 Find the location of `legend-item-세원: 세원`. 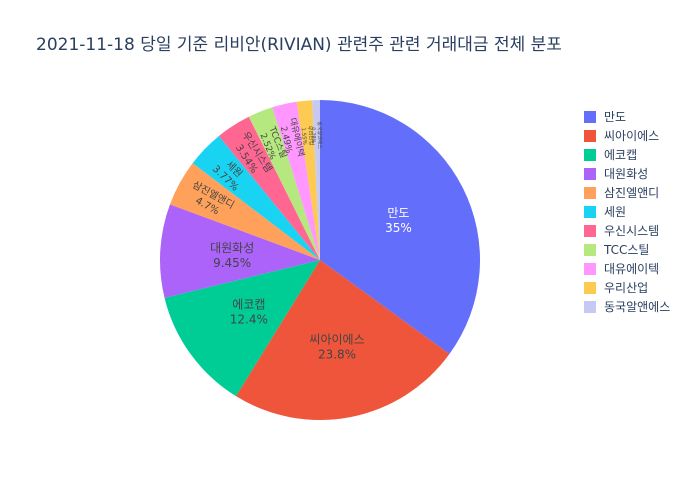

legend-item-세원: 세원 is located at coordinates (627, 211).